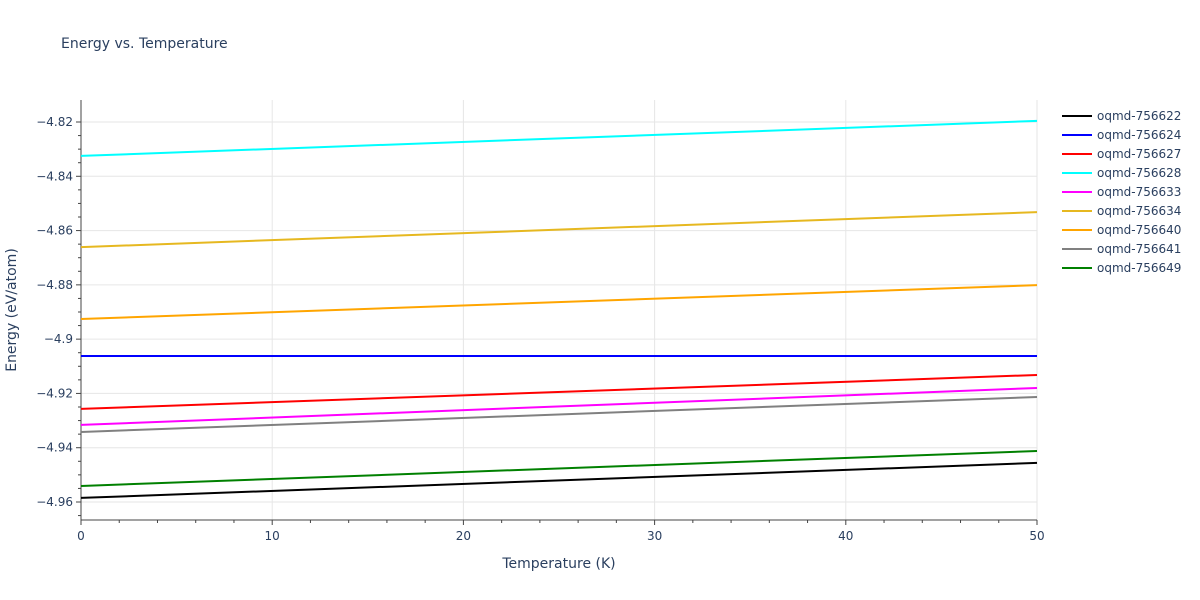  I want to click on legend-item: oqmd-756641, so click(1121, 248).